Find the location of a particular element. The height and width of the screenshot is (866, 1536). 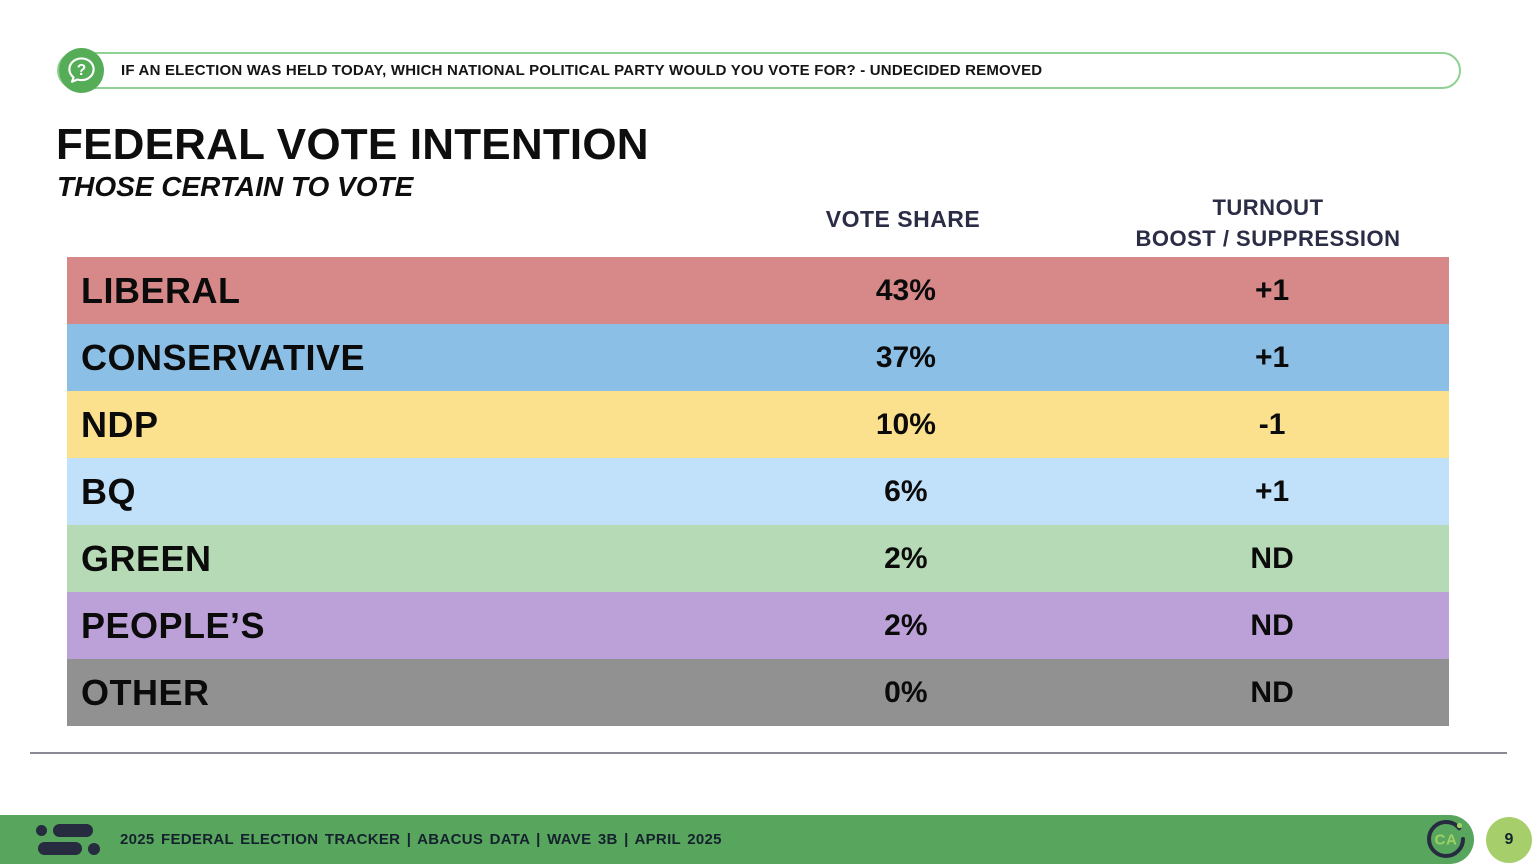

ca-ring-glyph: CA is located at coordinates (1446, 839).